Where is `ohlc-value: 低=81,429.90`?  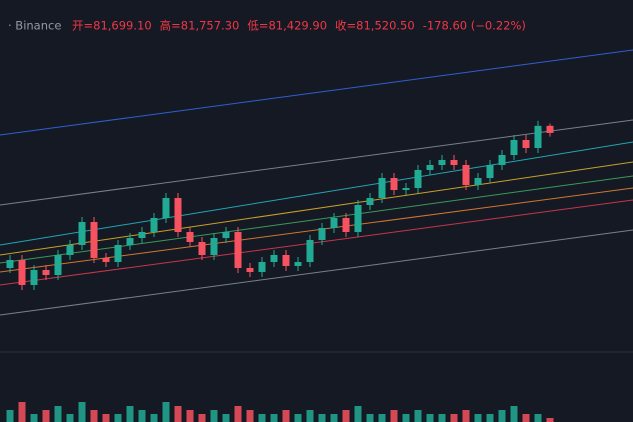 ohlc-value: 低=81,429.90 is located at coordinates (287, 26).